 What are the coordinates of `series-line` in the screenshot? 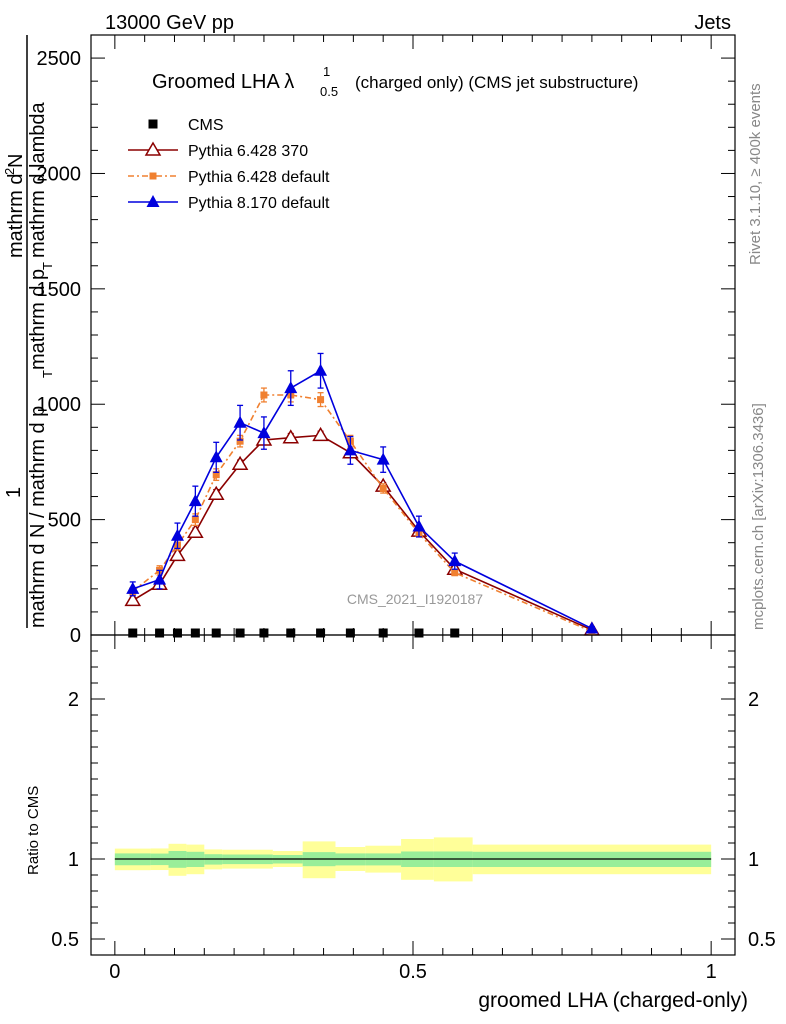 It's located at (362, 499).